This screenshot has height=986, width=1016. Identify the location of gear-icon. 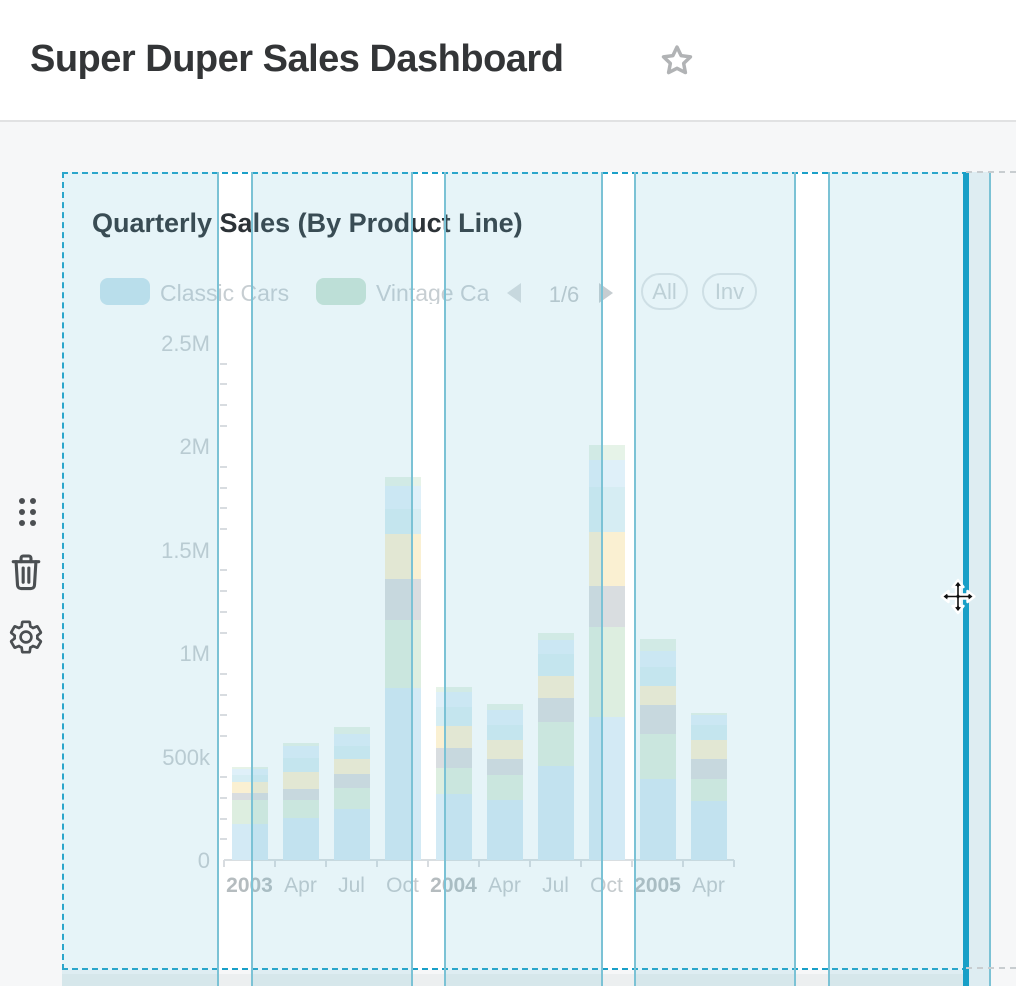
(26, 637).